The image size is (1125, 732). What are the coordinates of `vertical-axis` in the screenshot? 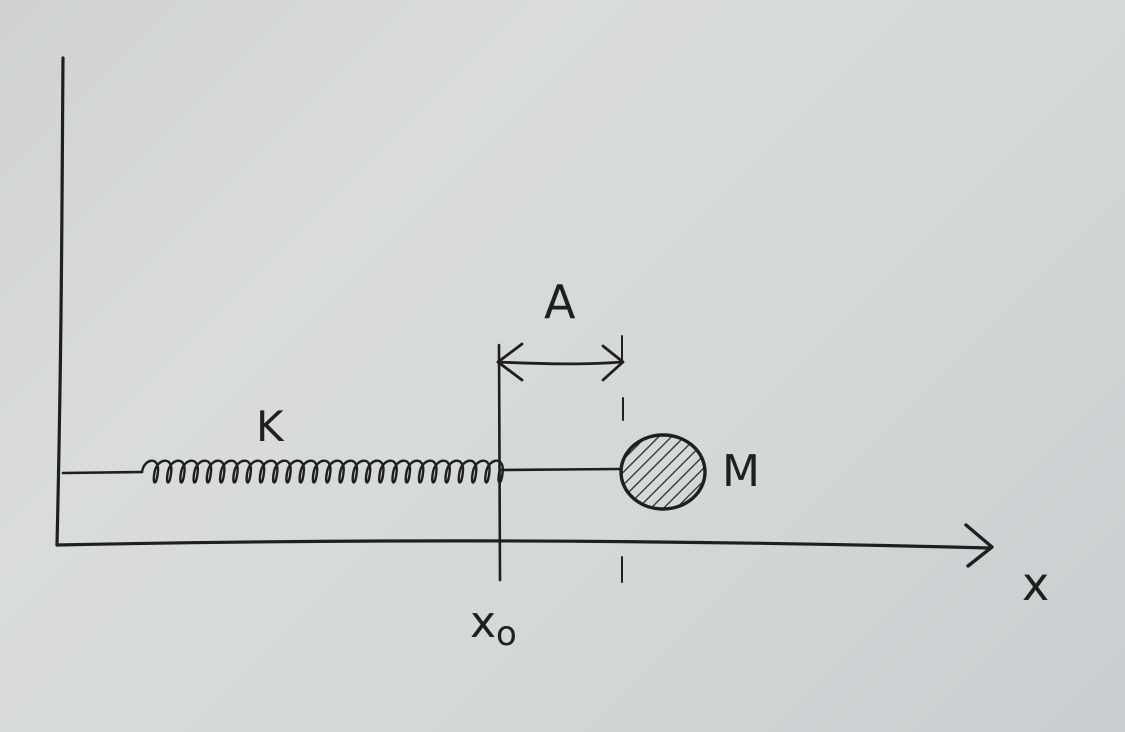 It's located at (60, 301).